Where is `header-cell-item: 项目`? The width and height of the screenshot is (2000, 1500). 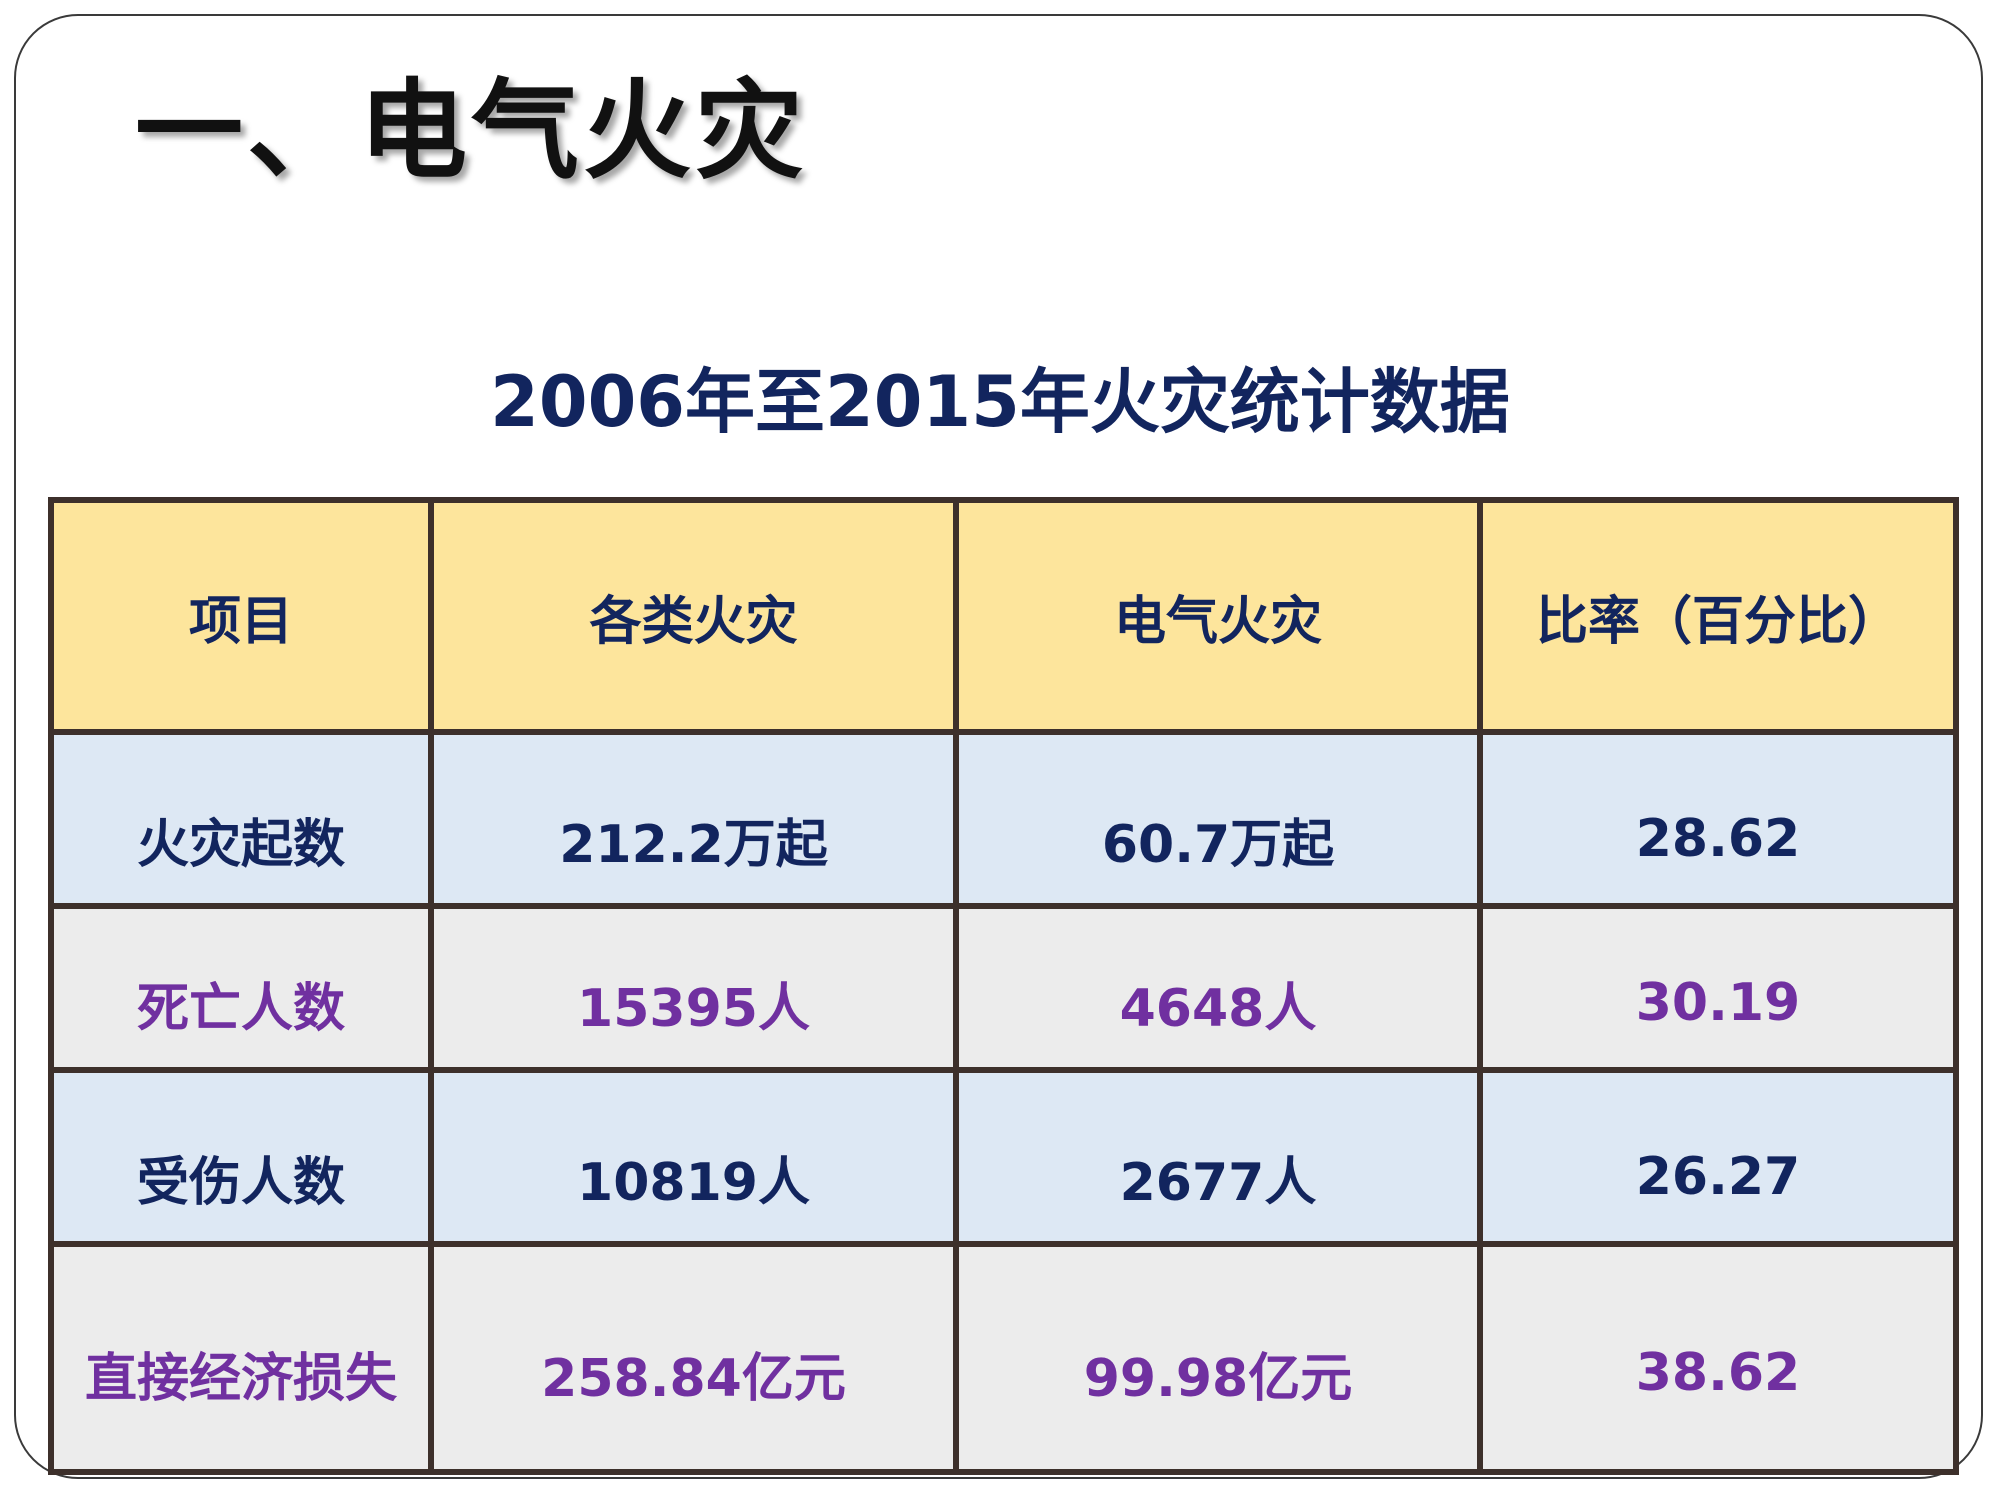
header-cell-item: 项目 is located at coordinates (241, 616).